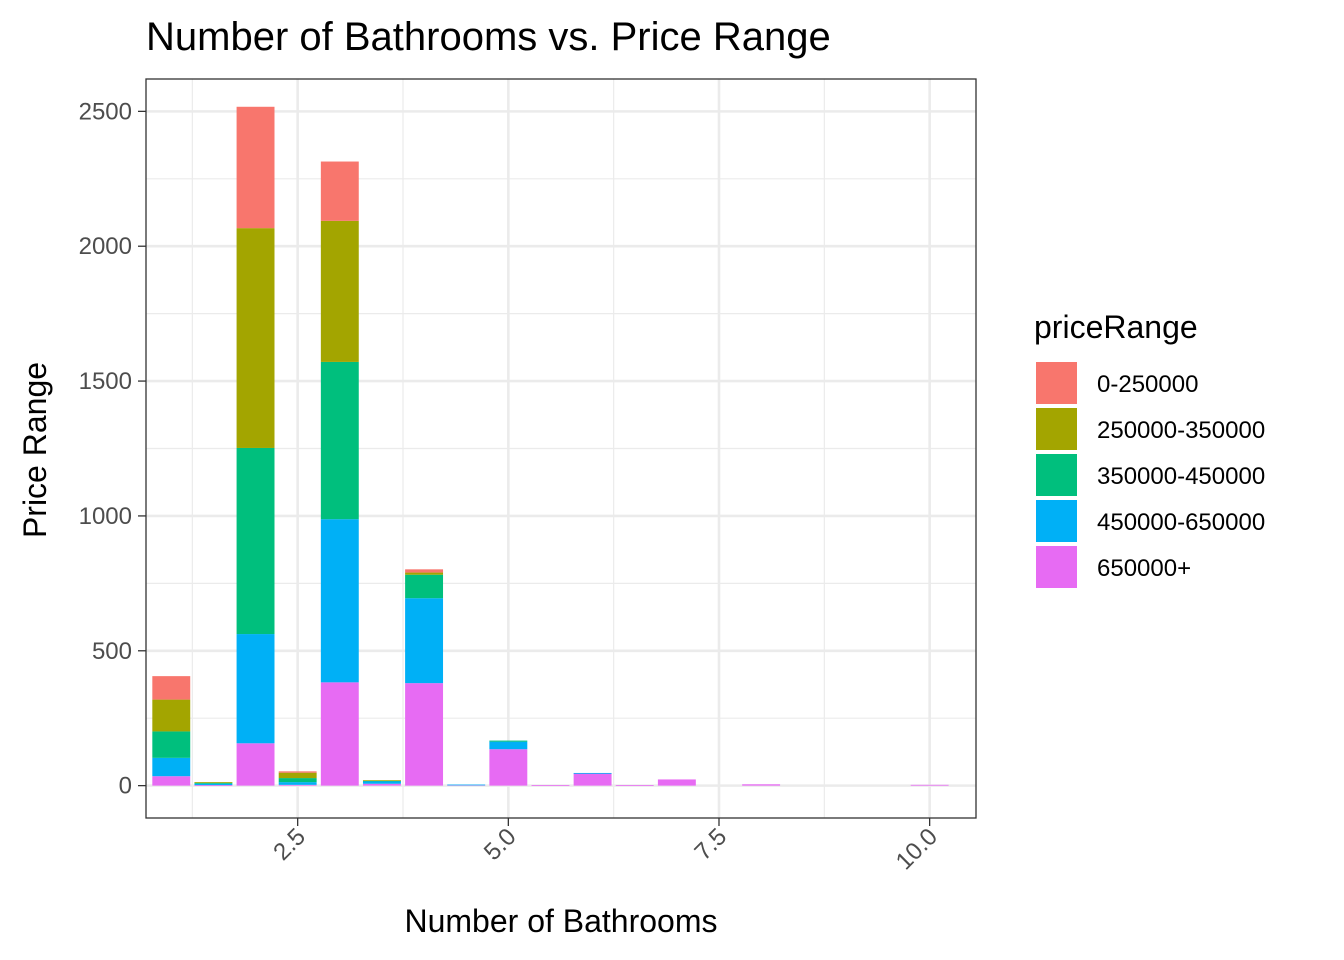 This screenshot has width=1344, height=960. What do you see at coordinates (105, 246) in the screenshot?
I see `y-tick-label: 2000` at bounding box center [105, 246].